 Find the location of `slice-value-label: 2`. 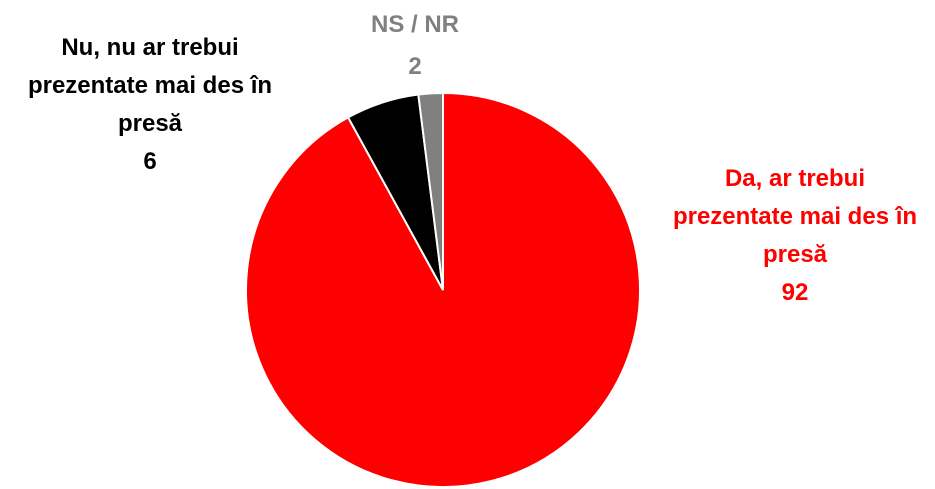

slice-value-label: 2 is located at coordinates (415, 66).